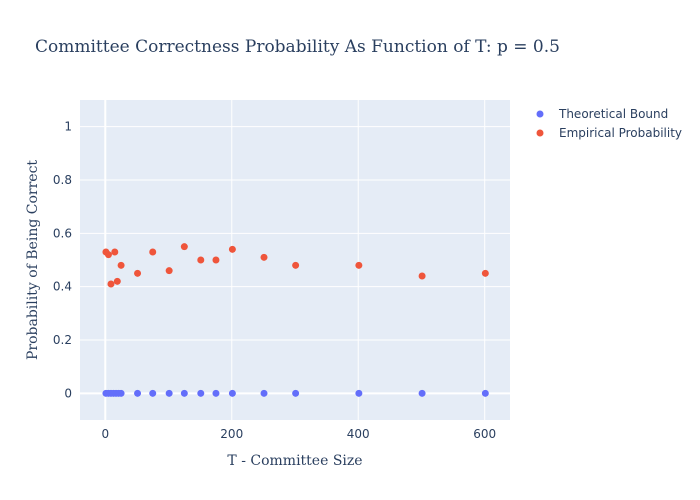 This screenshot has height=500, width=700. Describe the element at coordinates (294, 461) in the screenshot. I see `x-axis-title: T - Committee Size` at that location.